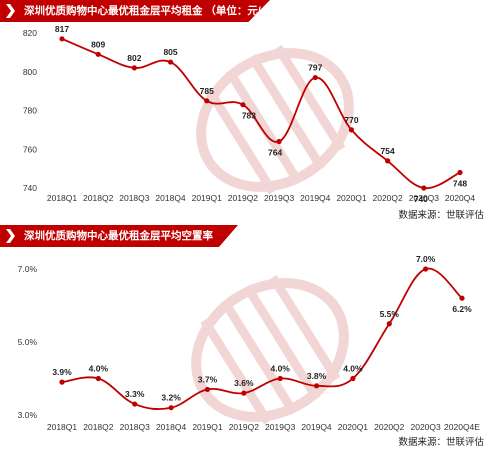 The height and width of the screenshot is (452, 500). I want to click on x-tick-label: 2020Q4E, so click(462, 427).